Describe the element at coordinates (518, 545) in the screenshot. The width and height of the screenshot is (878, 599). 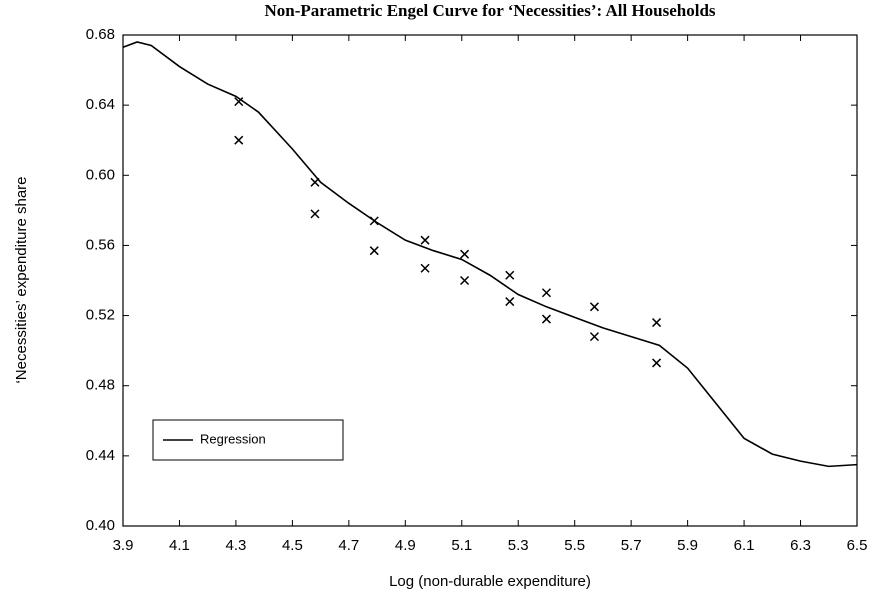
I see `x-tick-label: 5.3` at that location.